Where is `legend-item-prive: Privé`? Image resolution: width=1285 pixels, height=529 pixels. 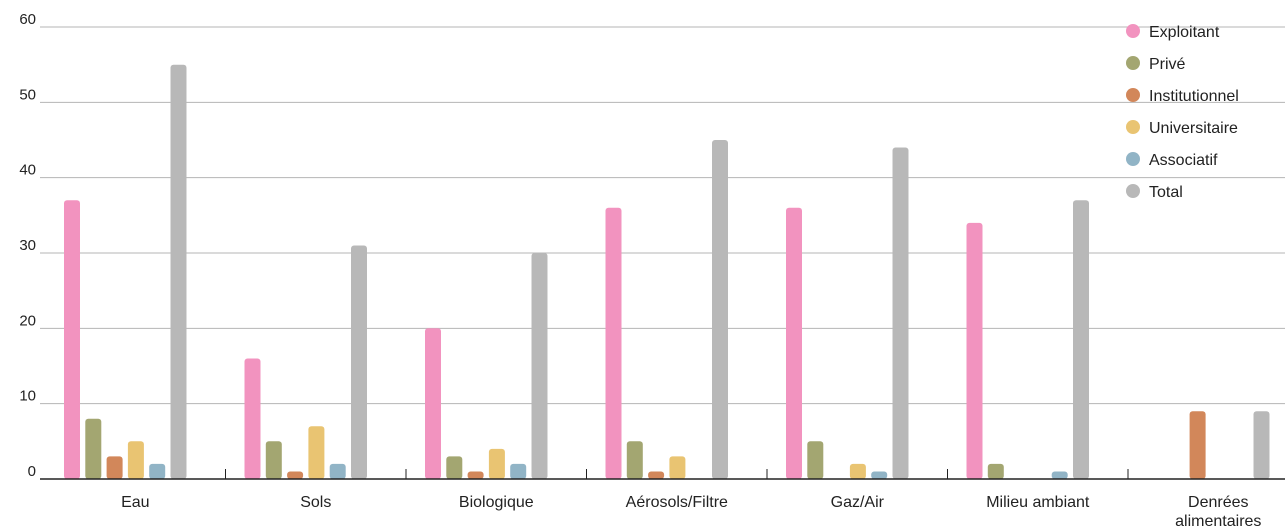
legend-item-prive: Privé is located at coordinates (1156, 64).